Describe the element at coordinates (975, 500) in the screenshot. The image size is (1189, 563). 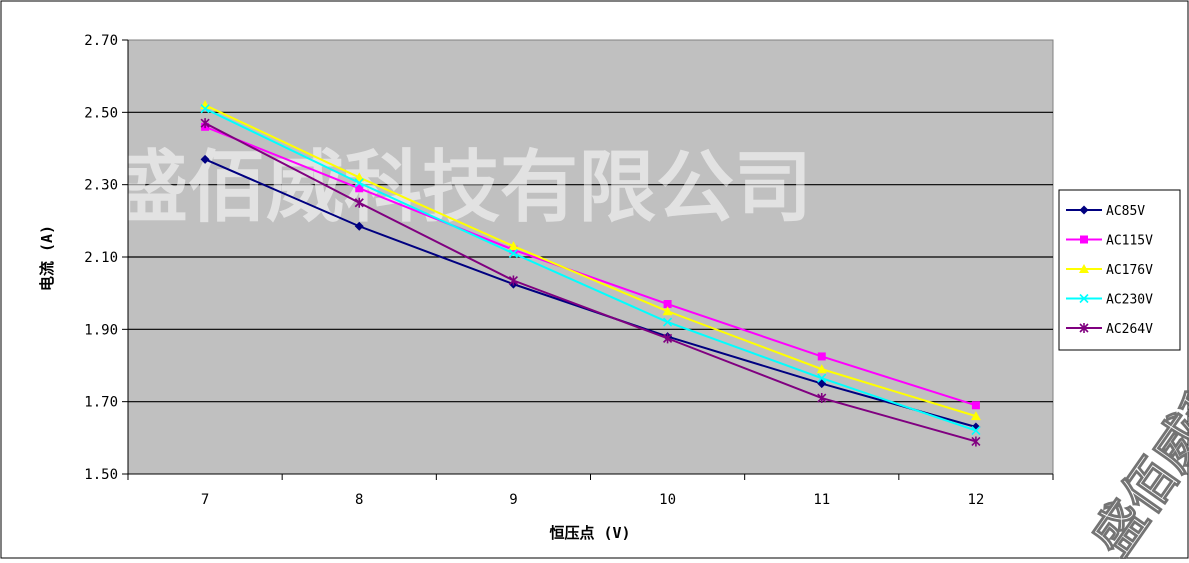
I see `x-tick-label: 12` at that location.